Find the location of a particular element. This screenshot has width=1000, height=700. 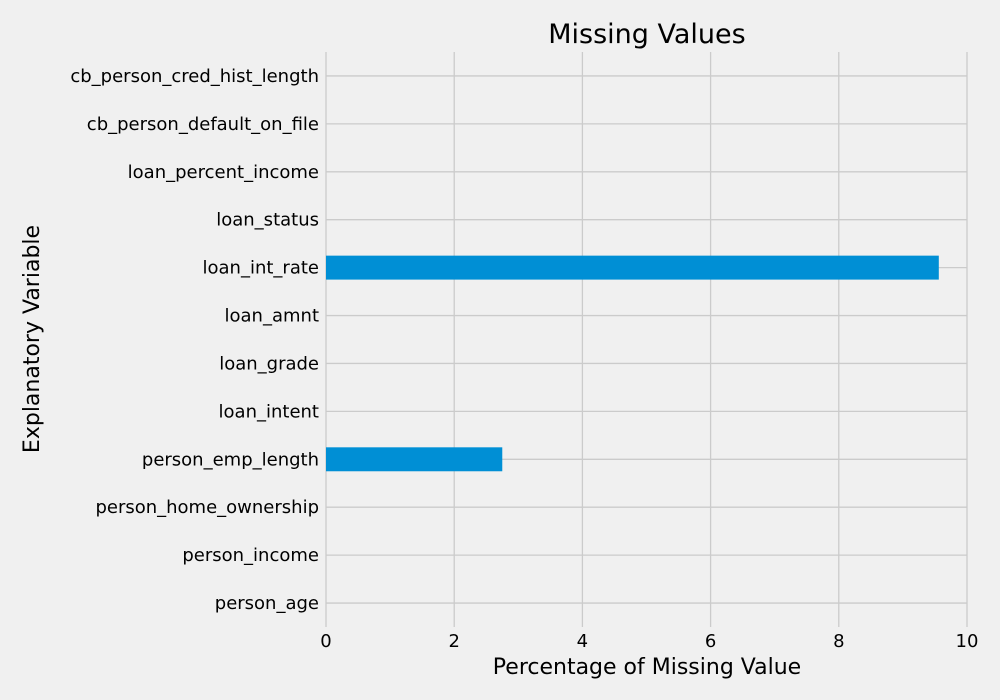

x-tick-label: 6 is located at coordinates (710, 641).